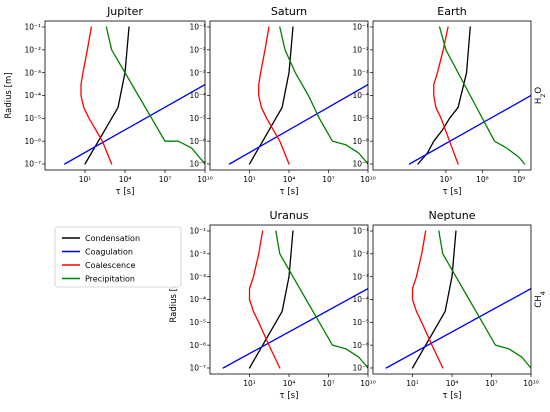 The width and height of the screenshot is (550, 412). I want to click on y-tick-label-earth: 10⁻⁵, so click(360, 118).